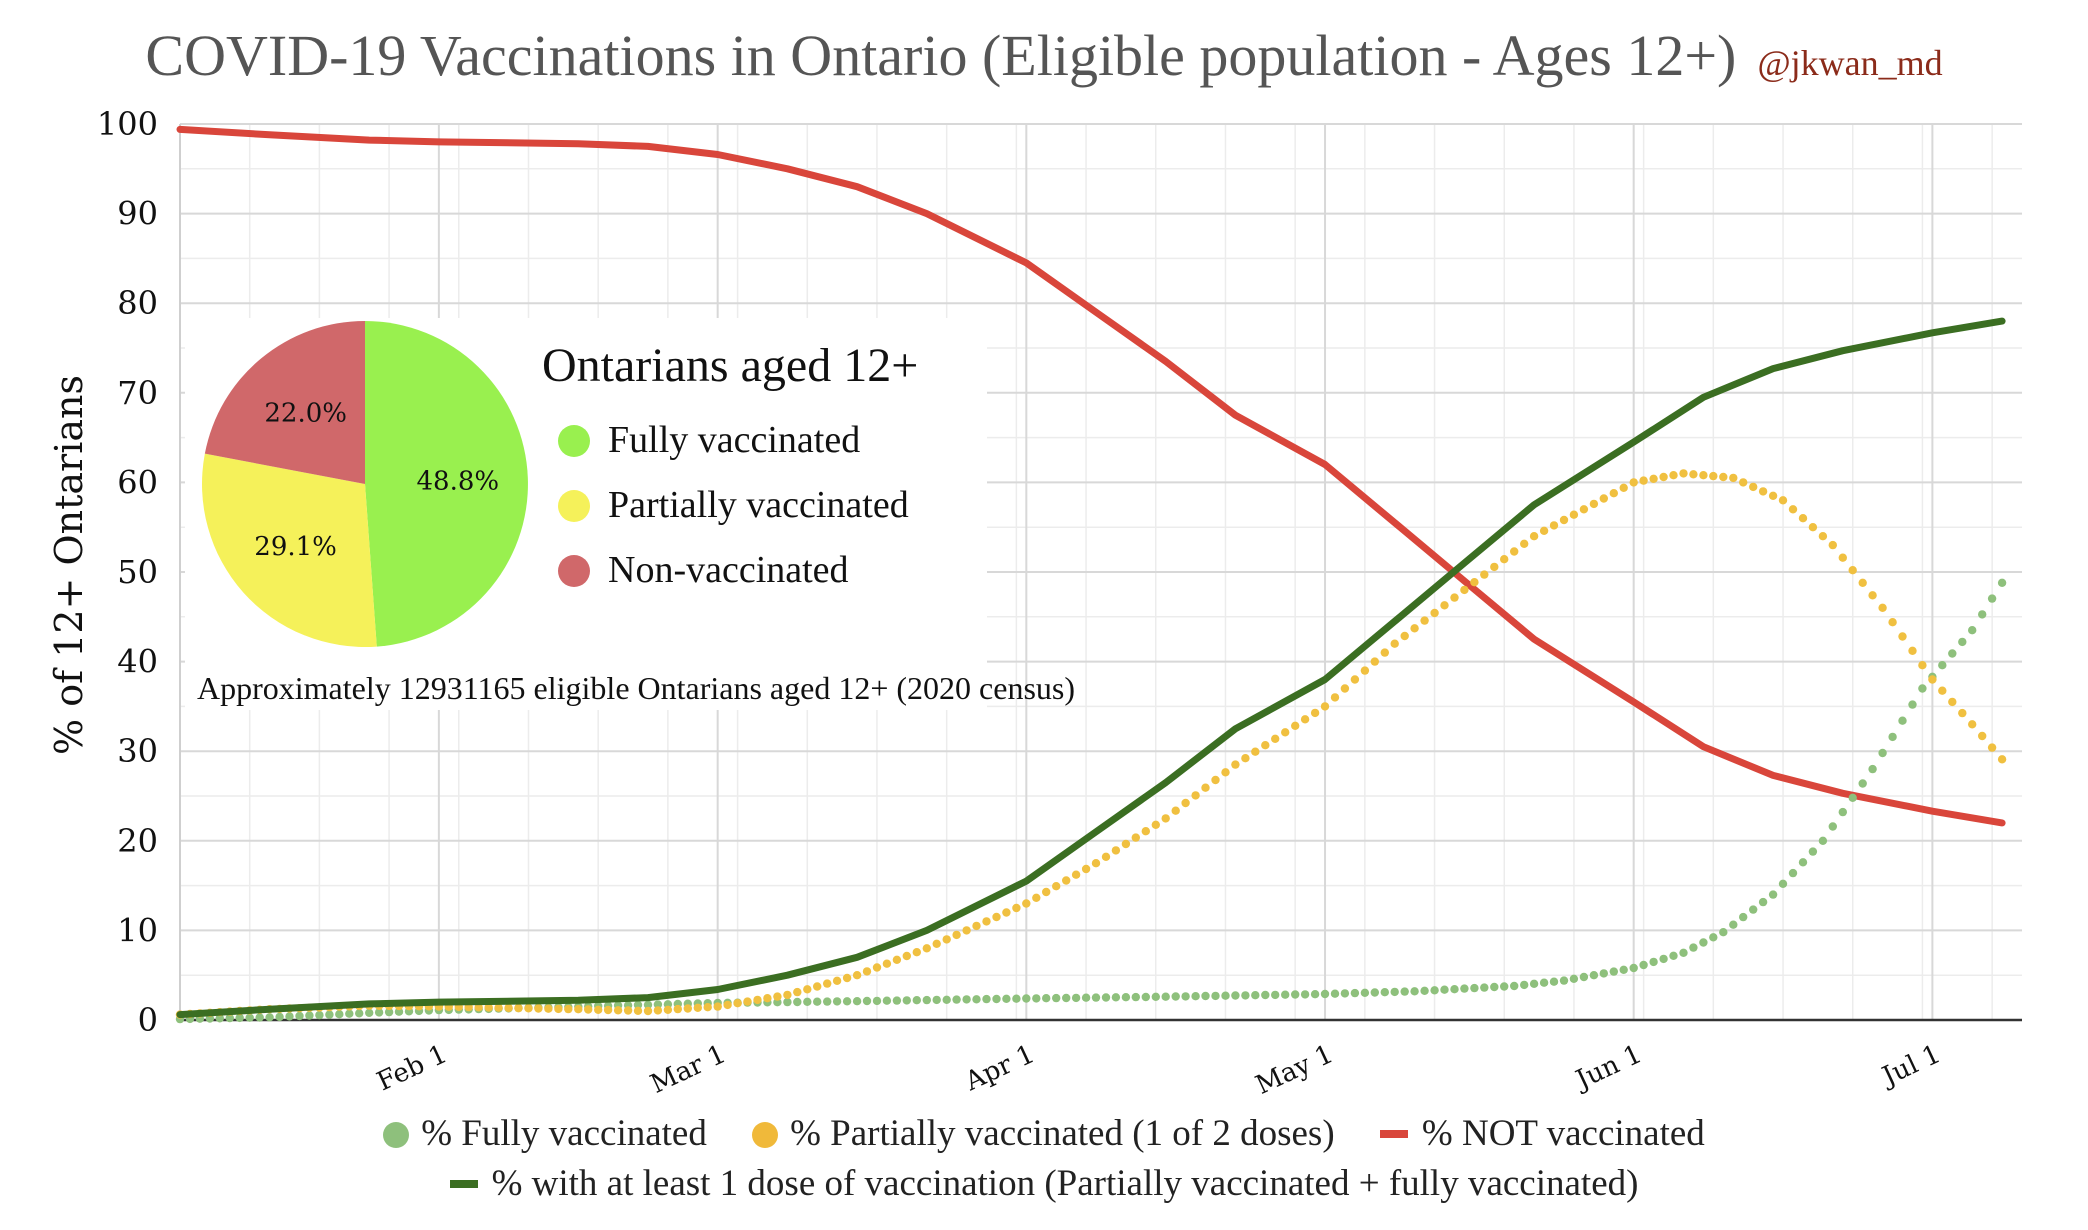  I want to click on x-tick-label: Mar 1, so click(688, 1069).